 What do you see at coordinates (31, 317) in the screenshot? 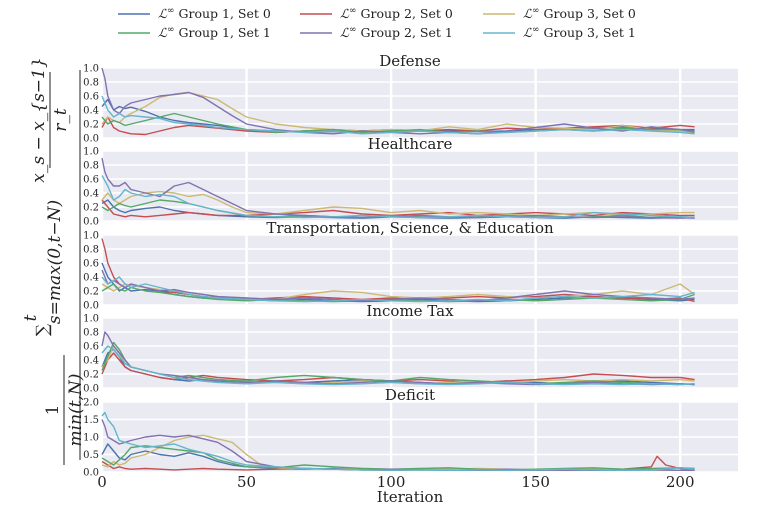
I see `ylabel-sum-top: t` at bounding box center [31, 317].